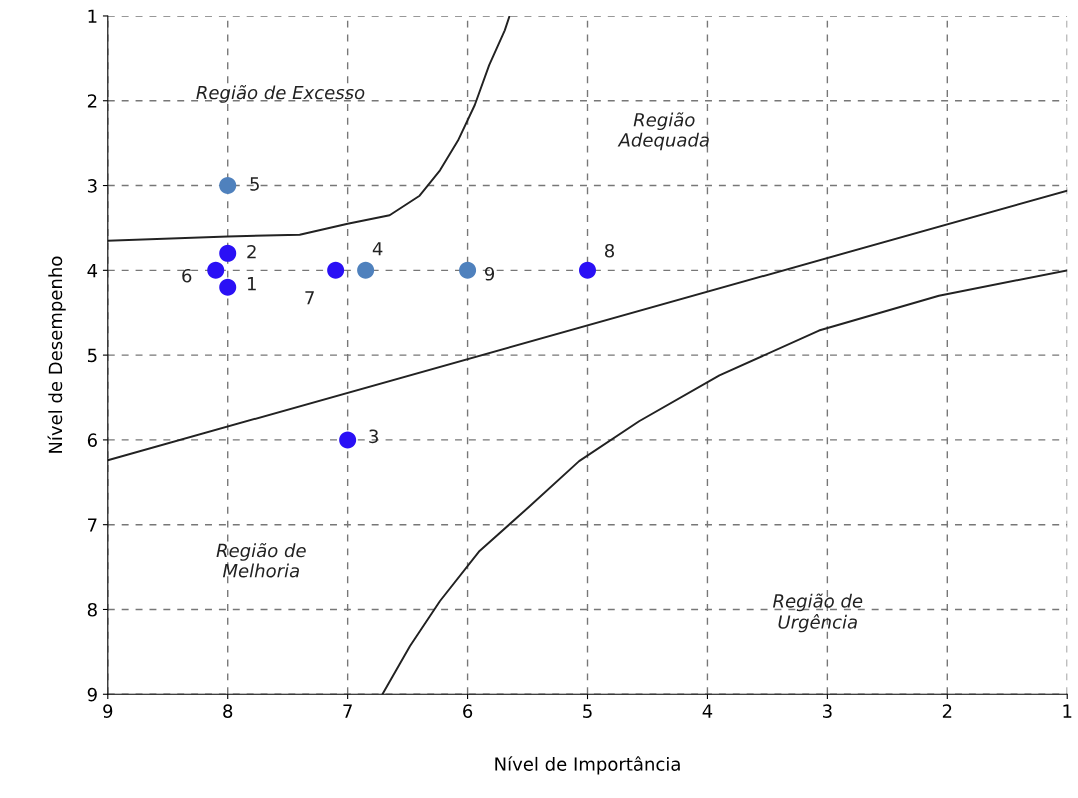  Describe the element at coordinates (827, 711) in the screenshot. I see `x-tick-label: 3` at that location.